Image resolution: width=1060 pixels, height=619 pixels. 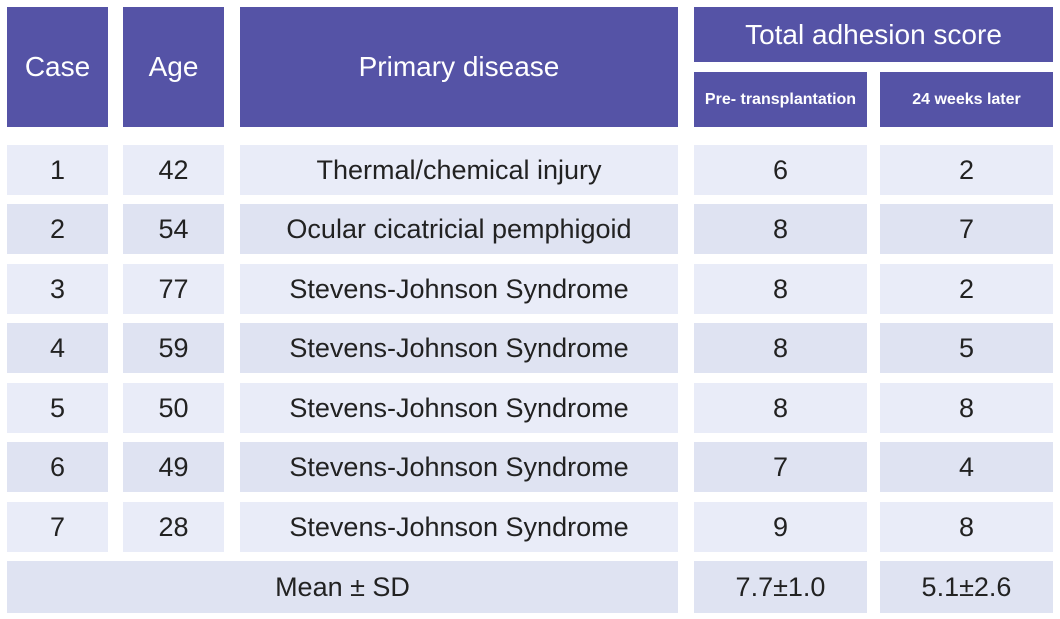 What do you see at coordinates (459, 170) in the screenshot?
I see `row-1-disease: Thermal/chemical injury` at bounding box center [459, 170].